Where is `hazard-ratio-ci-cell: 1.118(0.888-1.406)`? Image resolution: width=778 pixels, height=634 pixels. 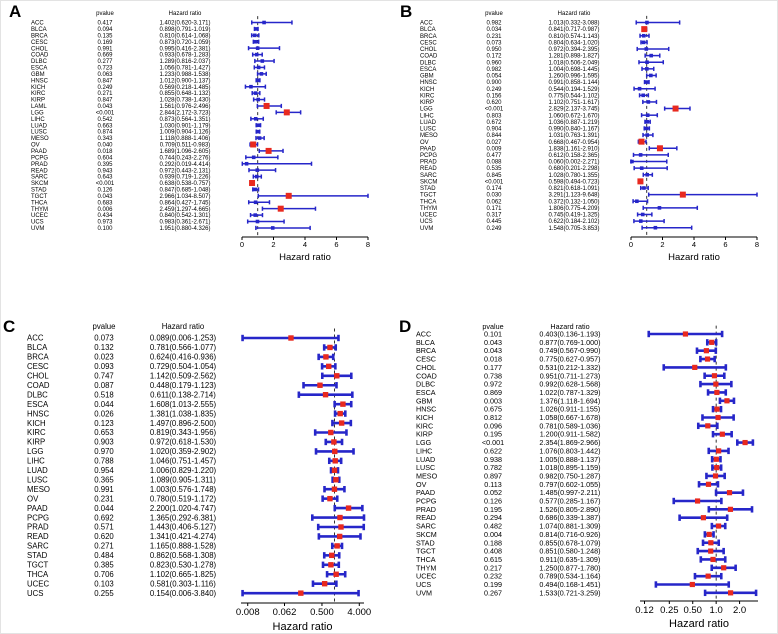
hazard-ratio-ci-cell: 1.118(0.888-1.406) is located at coordinates (185, 139).